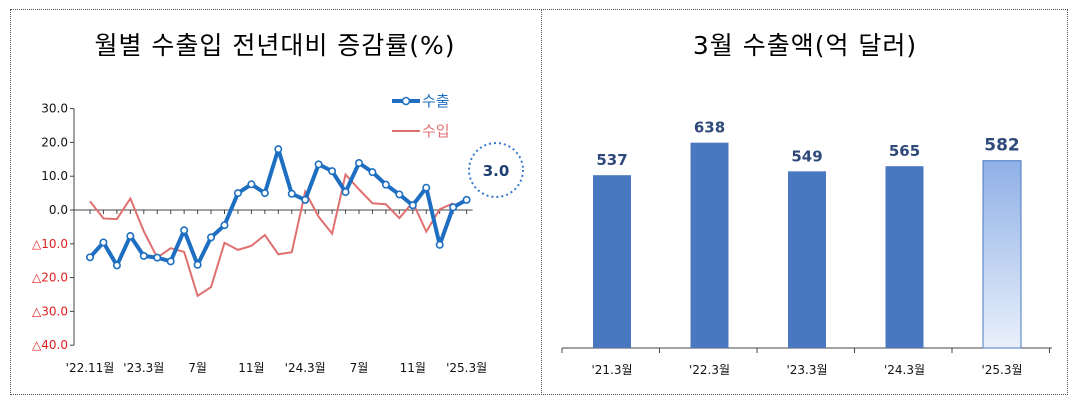 This screenshot has height=405, width=1080. What do you see at coordinates (805, 45) in the screenshot?
I see `bar-chart-title: 3월 수출액(억 달러)` at bounding box center [805, 45].